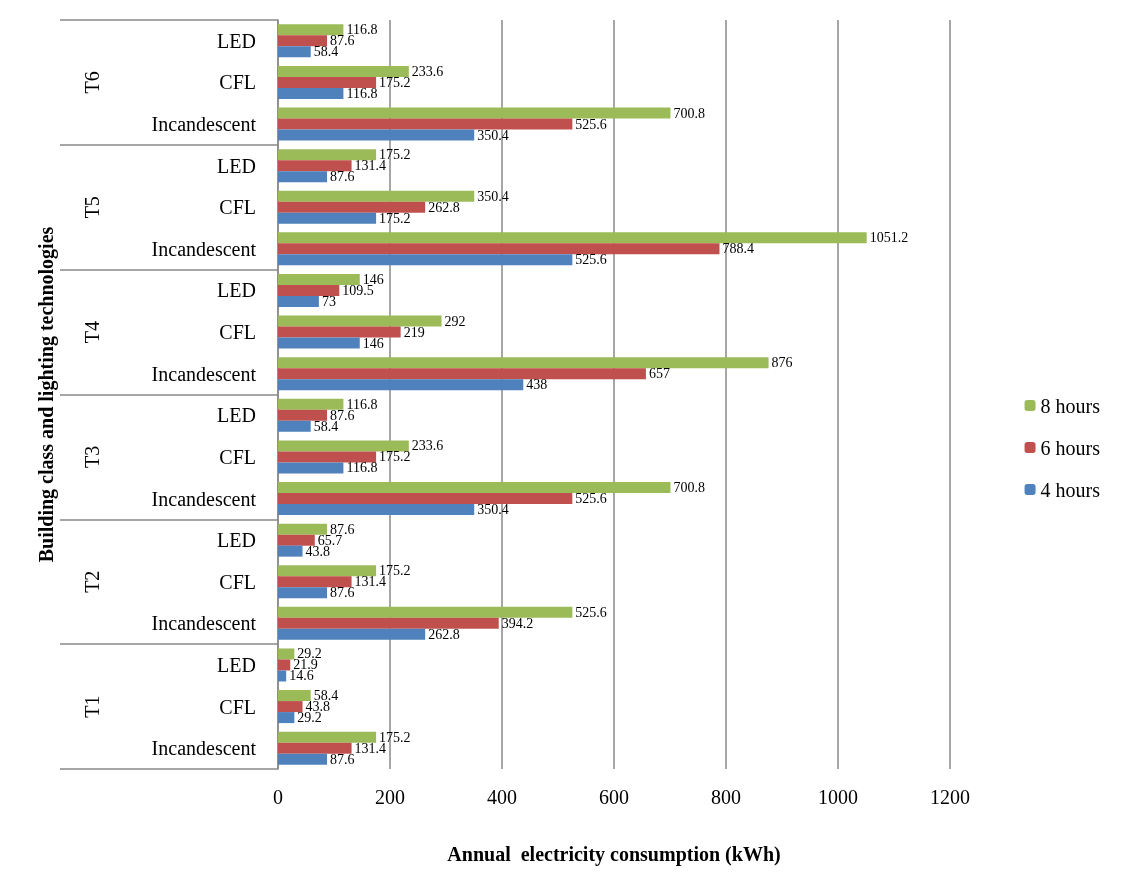 The image size is (1133, 895). Describe the element at coordinates (689, 113) in the screenshot. I see `data-label: 700.8` at that location.